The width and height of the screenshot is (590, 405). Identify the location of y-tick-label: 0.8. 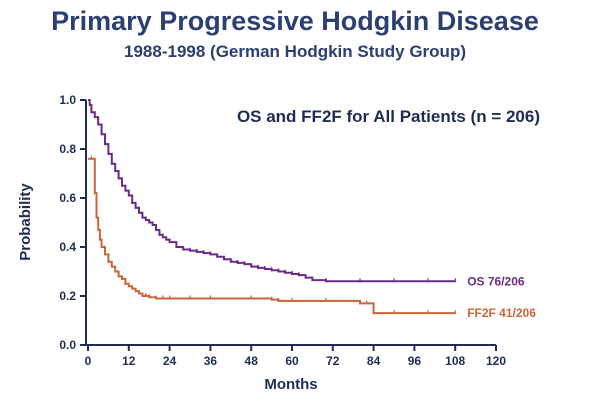
(67, 149).